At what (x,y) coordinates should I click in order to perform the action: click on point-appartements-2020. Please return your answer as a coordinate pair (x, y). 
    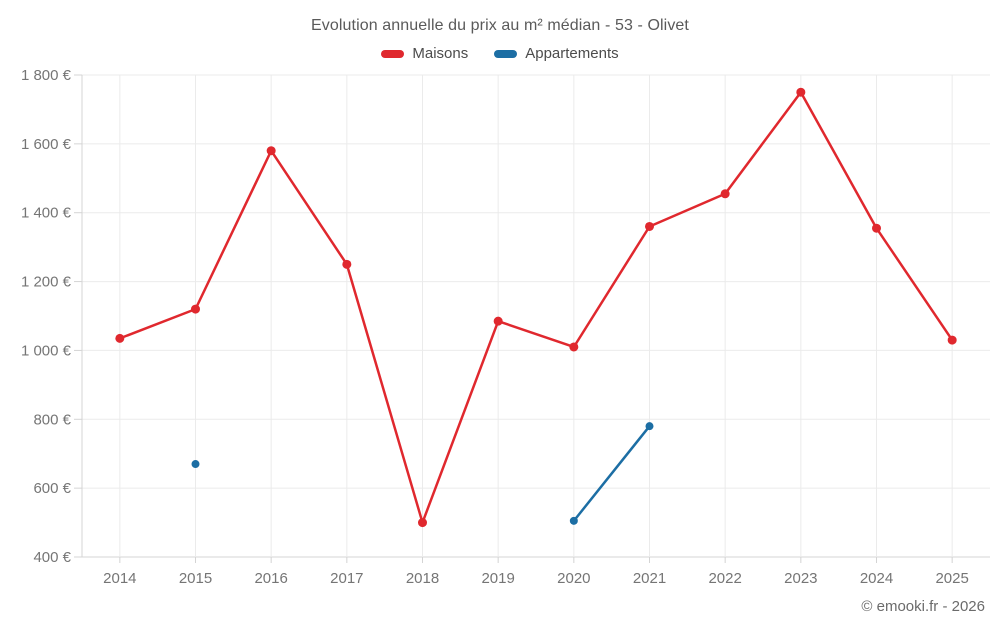
    Looking at the image, I should click on (573, 520).